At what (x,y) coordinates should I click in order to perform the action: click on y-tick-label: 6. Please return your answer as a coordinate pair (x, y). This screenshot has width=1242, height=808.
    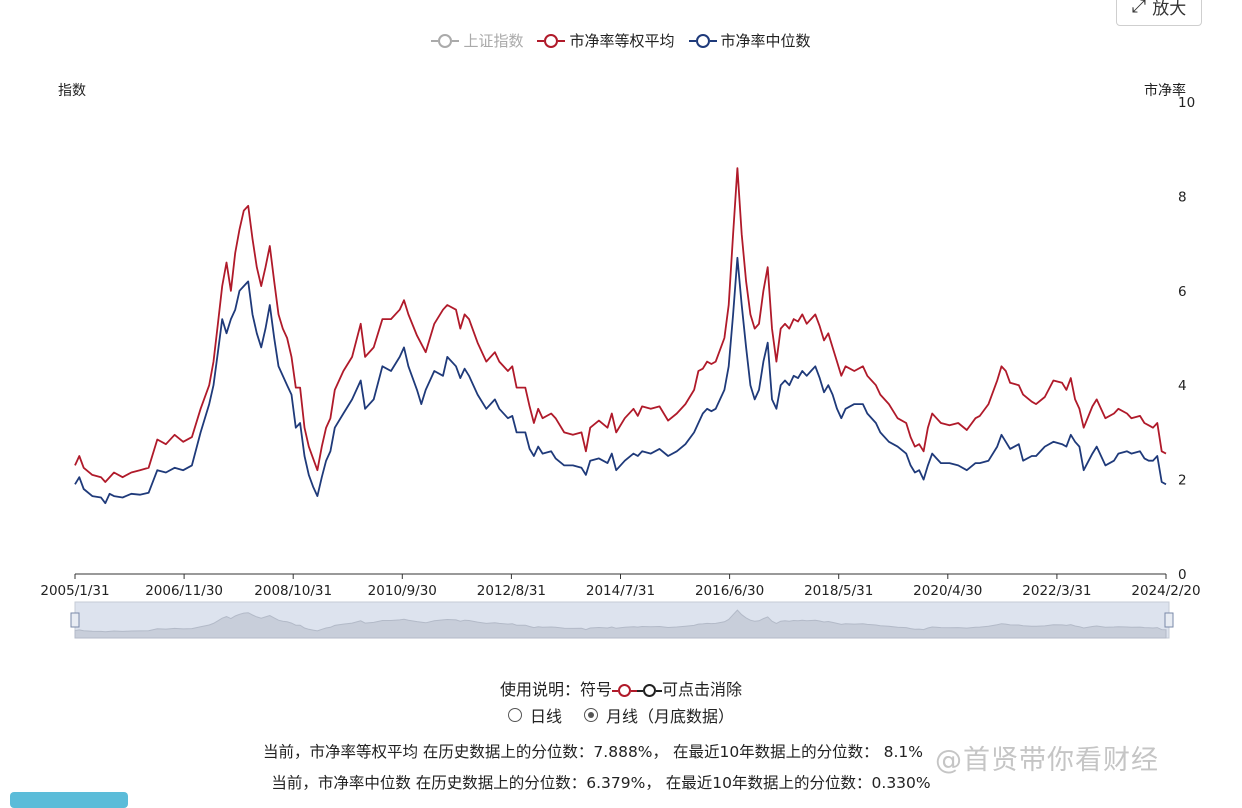
    Looking at the image, I should click on (1182, 292).